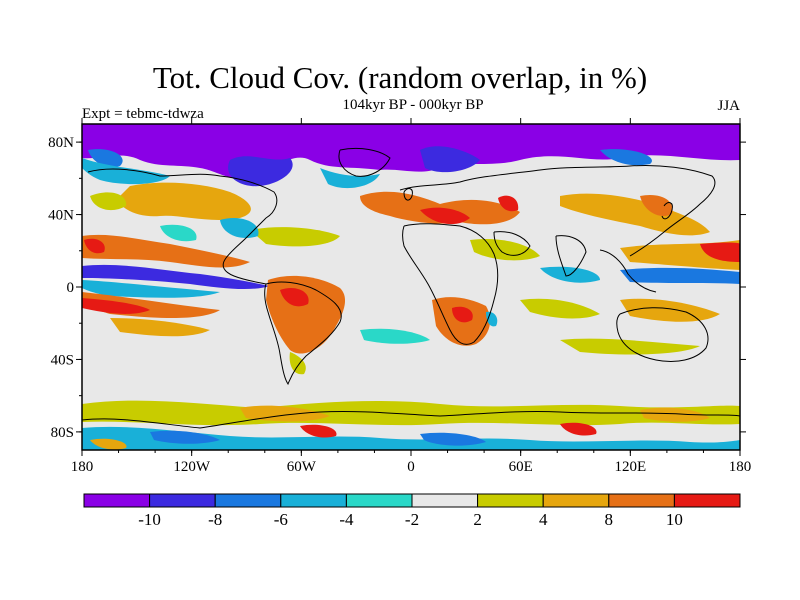  I want to click on coast-greenland, so click(364, 162).